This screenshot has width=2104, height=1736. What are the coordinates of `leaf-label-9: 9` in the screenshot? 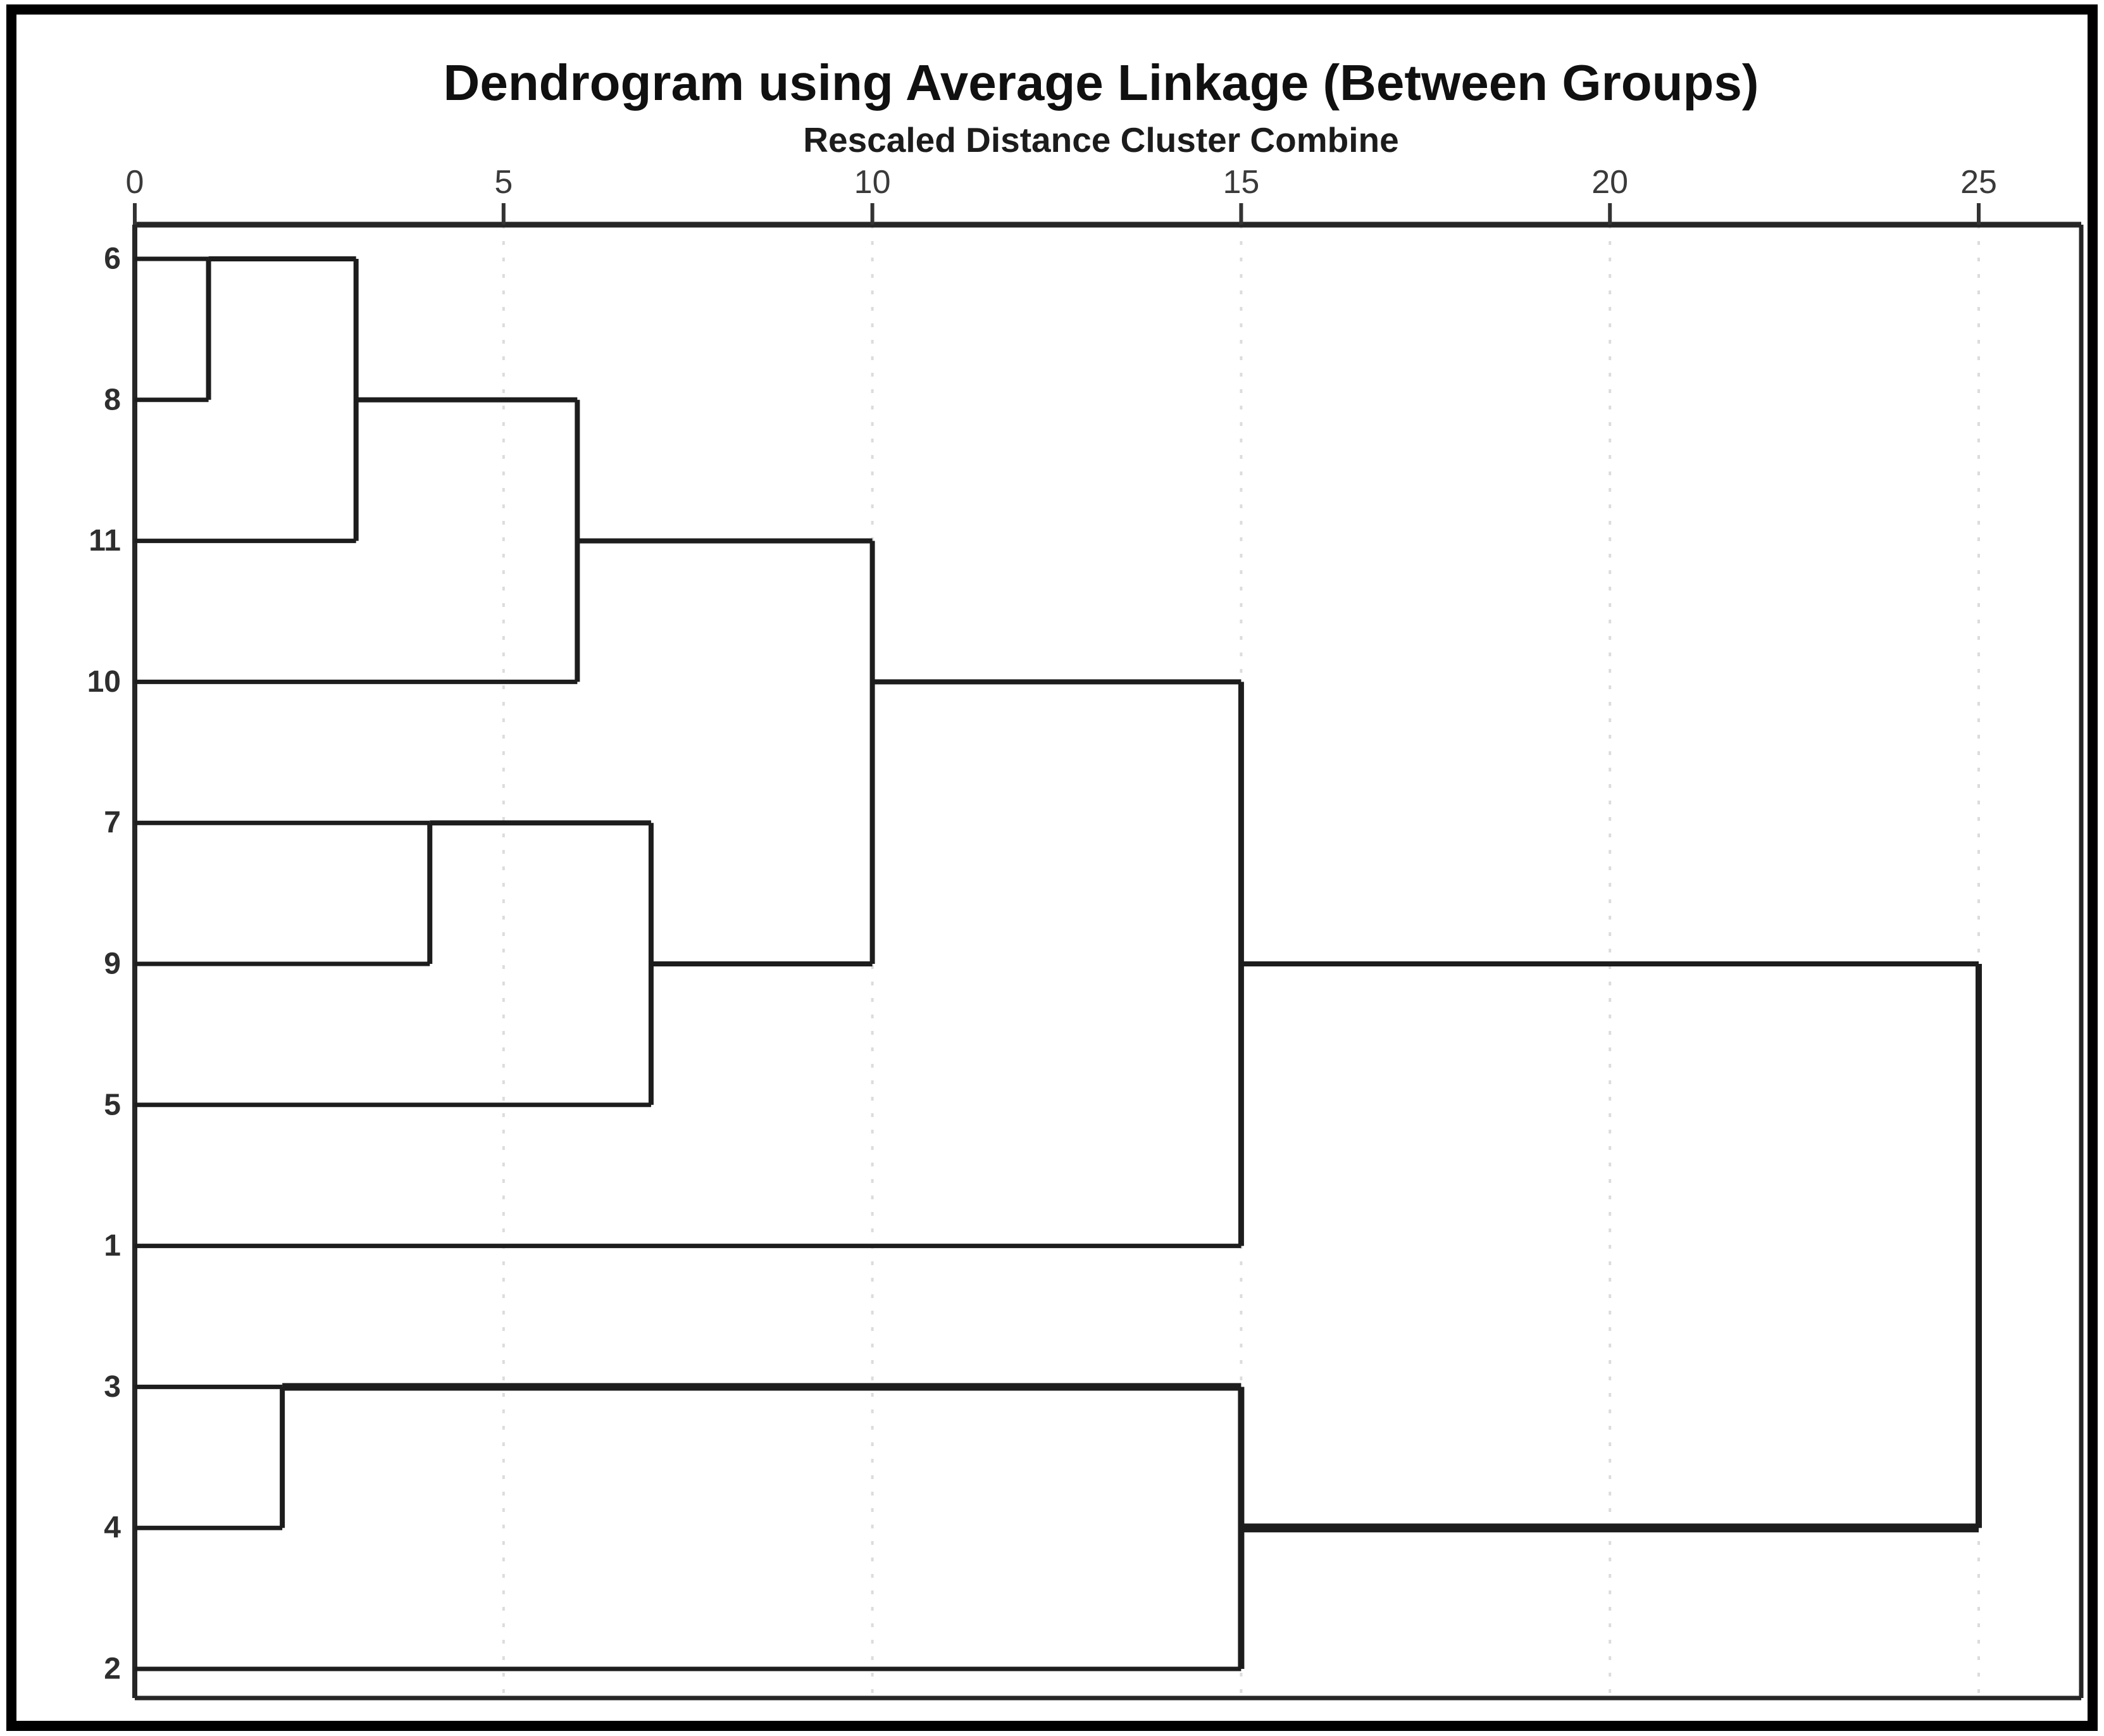 It's located at (112, 964).